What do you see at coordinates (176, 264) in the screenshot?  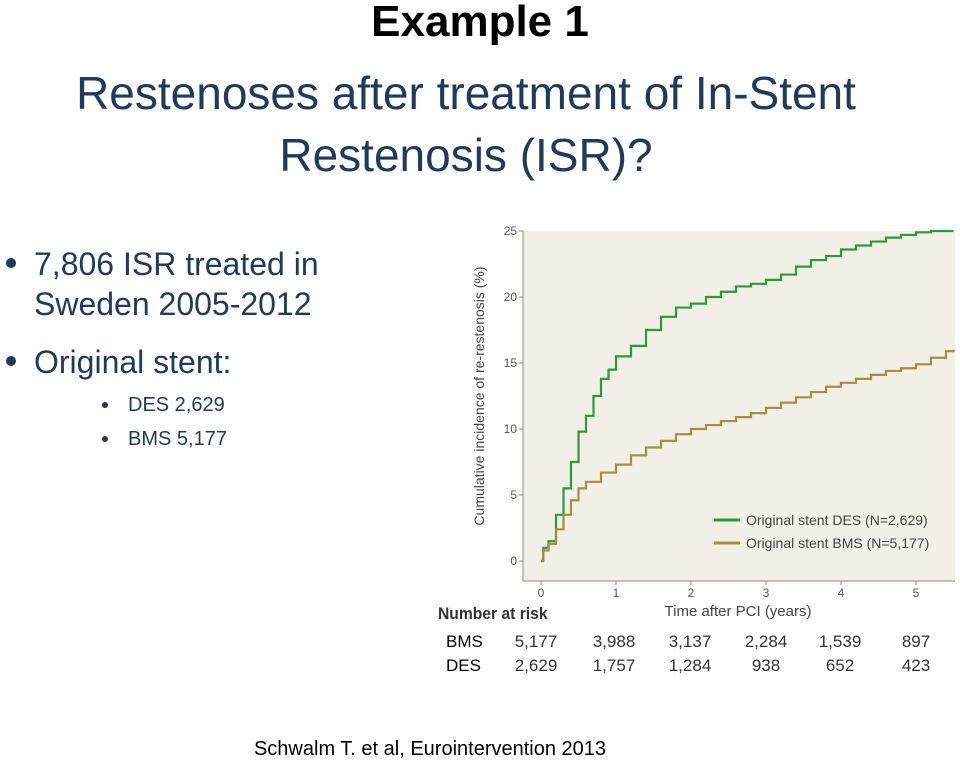 I see `bullet-text-line-1: 7,806 ISR treated in` at bounding box center [176, 264].